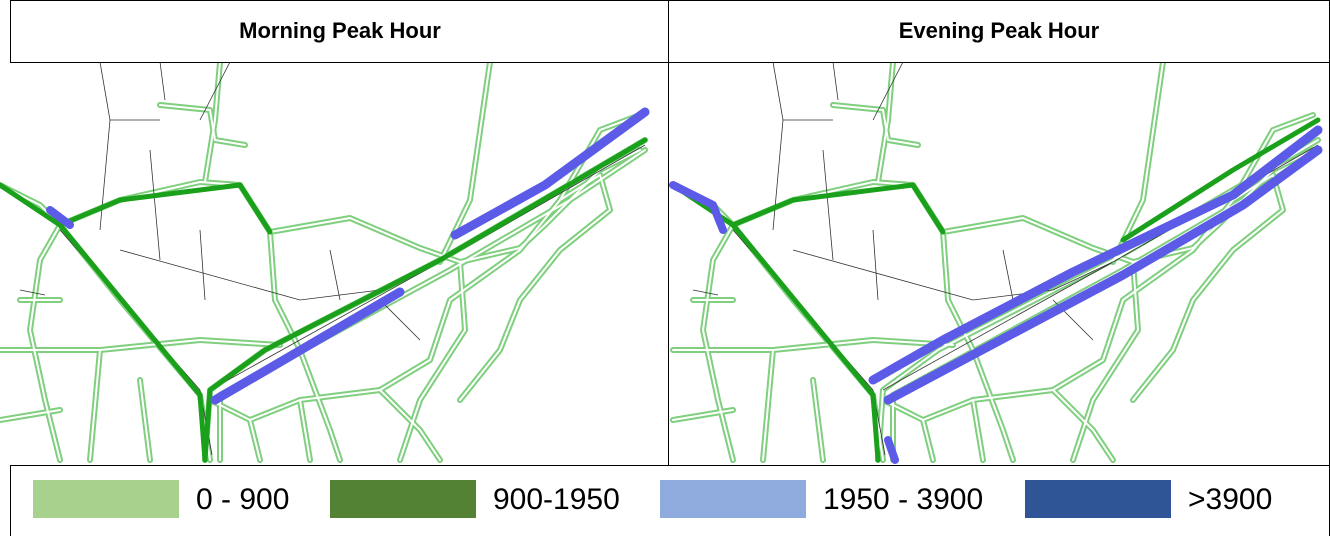 This screenshot has height=536, width=1330. What do you see at coordinates (242, 499) in the screenshot?
I see `legend-label: 0 - 900` at bounding box center [242, 499].